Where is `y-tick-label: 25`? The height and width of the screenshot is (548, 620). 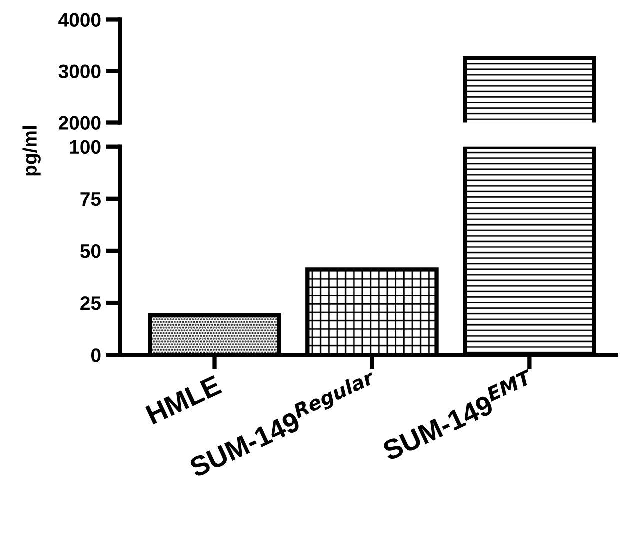
y-tick-label: 25 is located at coordinates (90, 303).